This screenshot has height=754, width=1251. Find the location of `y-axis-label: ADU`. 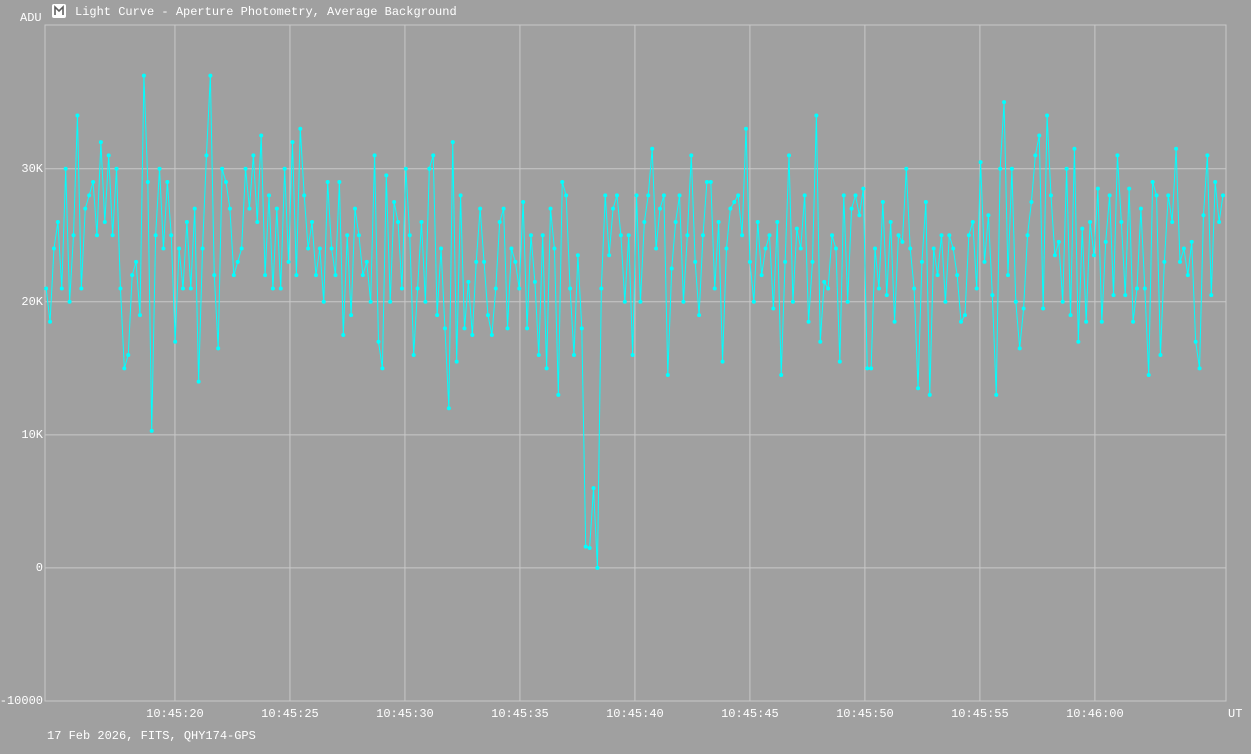

y-axis-label: ADU is located at coordinates (31, 18).